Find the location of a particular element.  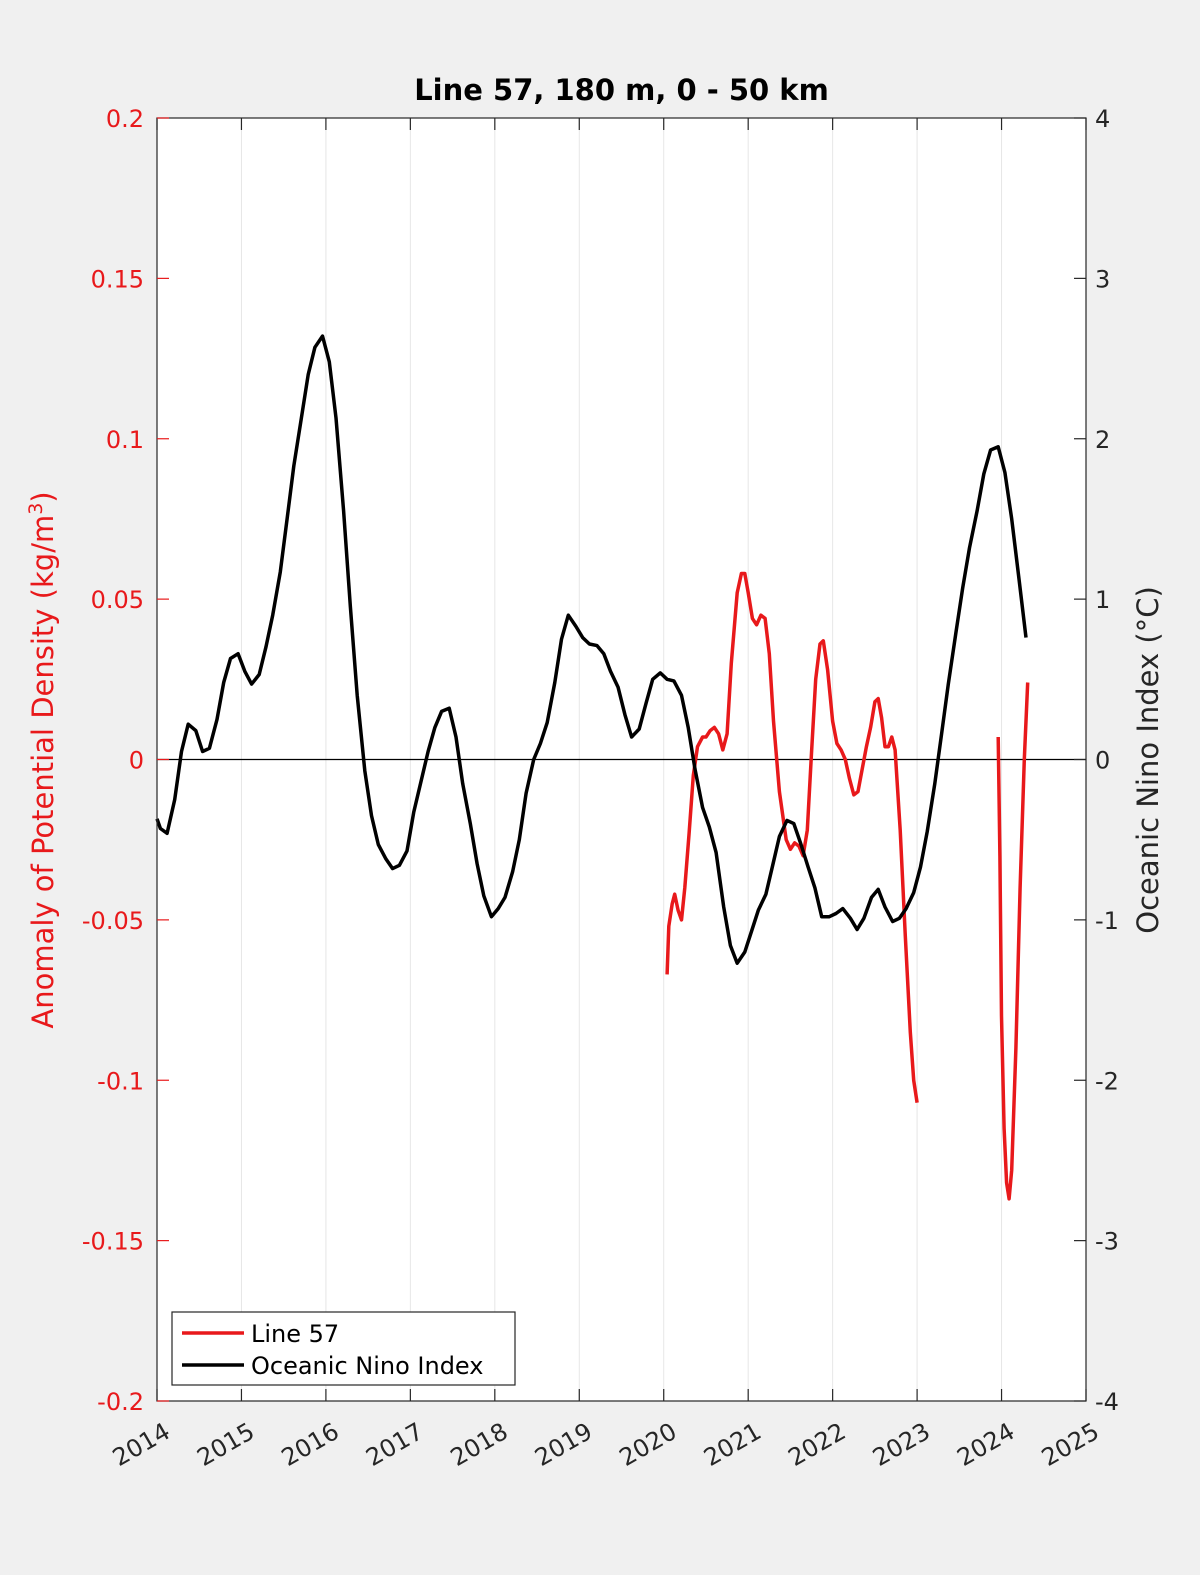

legend-box is located at coordinates (343, 1348).